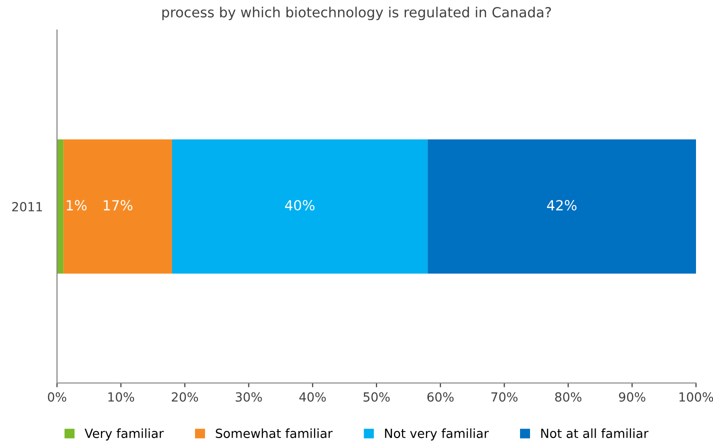  What do you see at coordinates (594, 433) in the screenshot?
I see `legend-label: Not at all familiar` at bounding box center [594, 433].